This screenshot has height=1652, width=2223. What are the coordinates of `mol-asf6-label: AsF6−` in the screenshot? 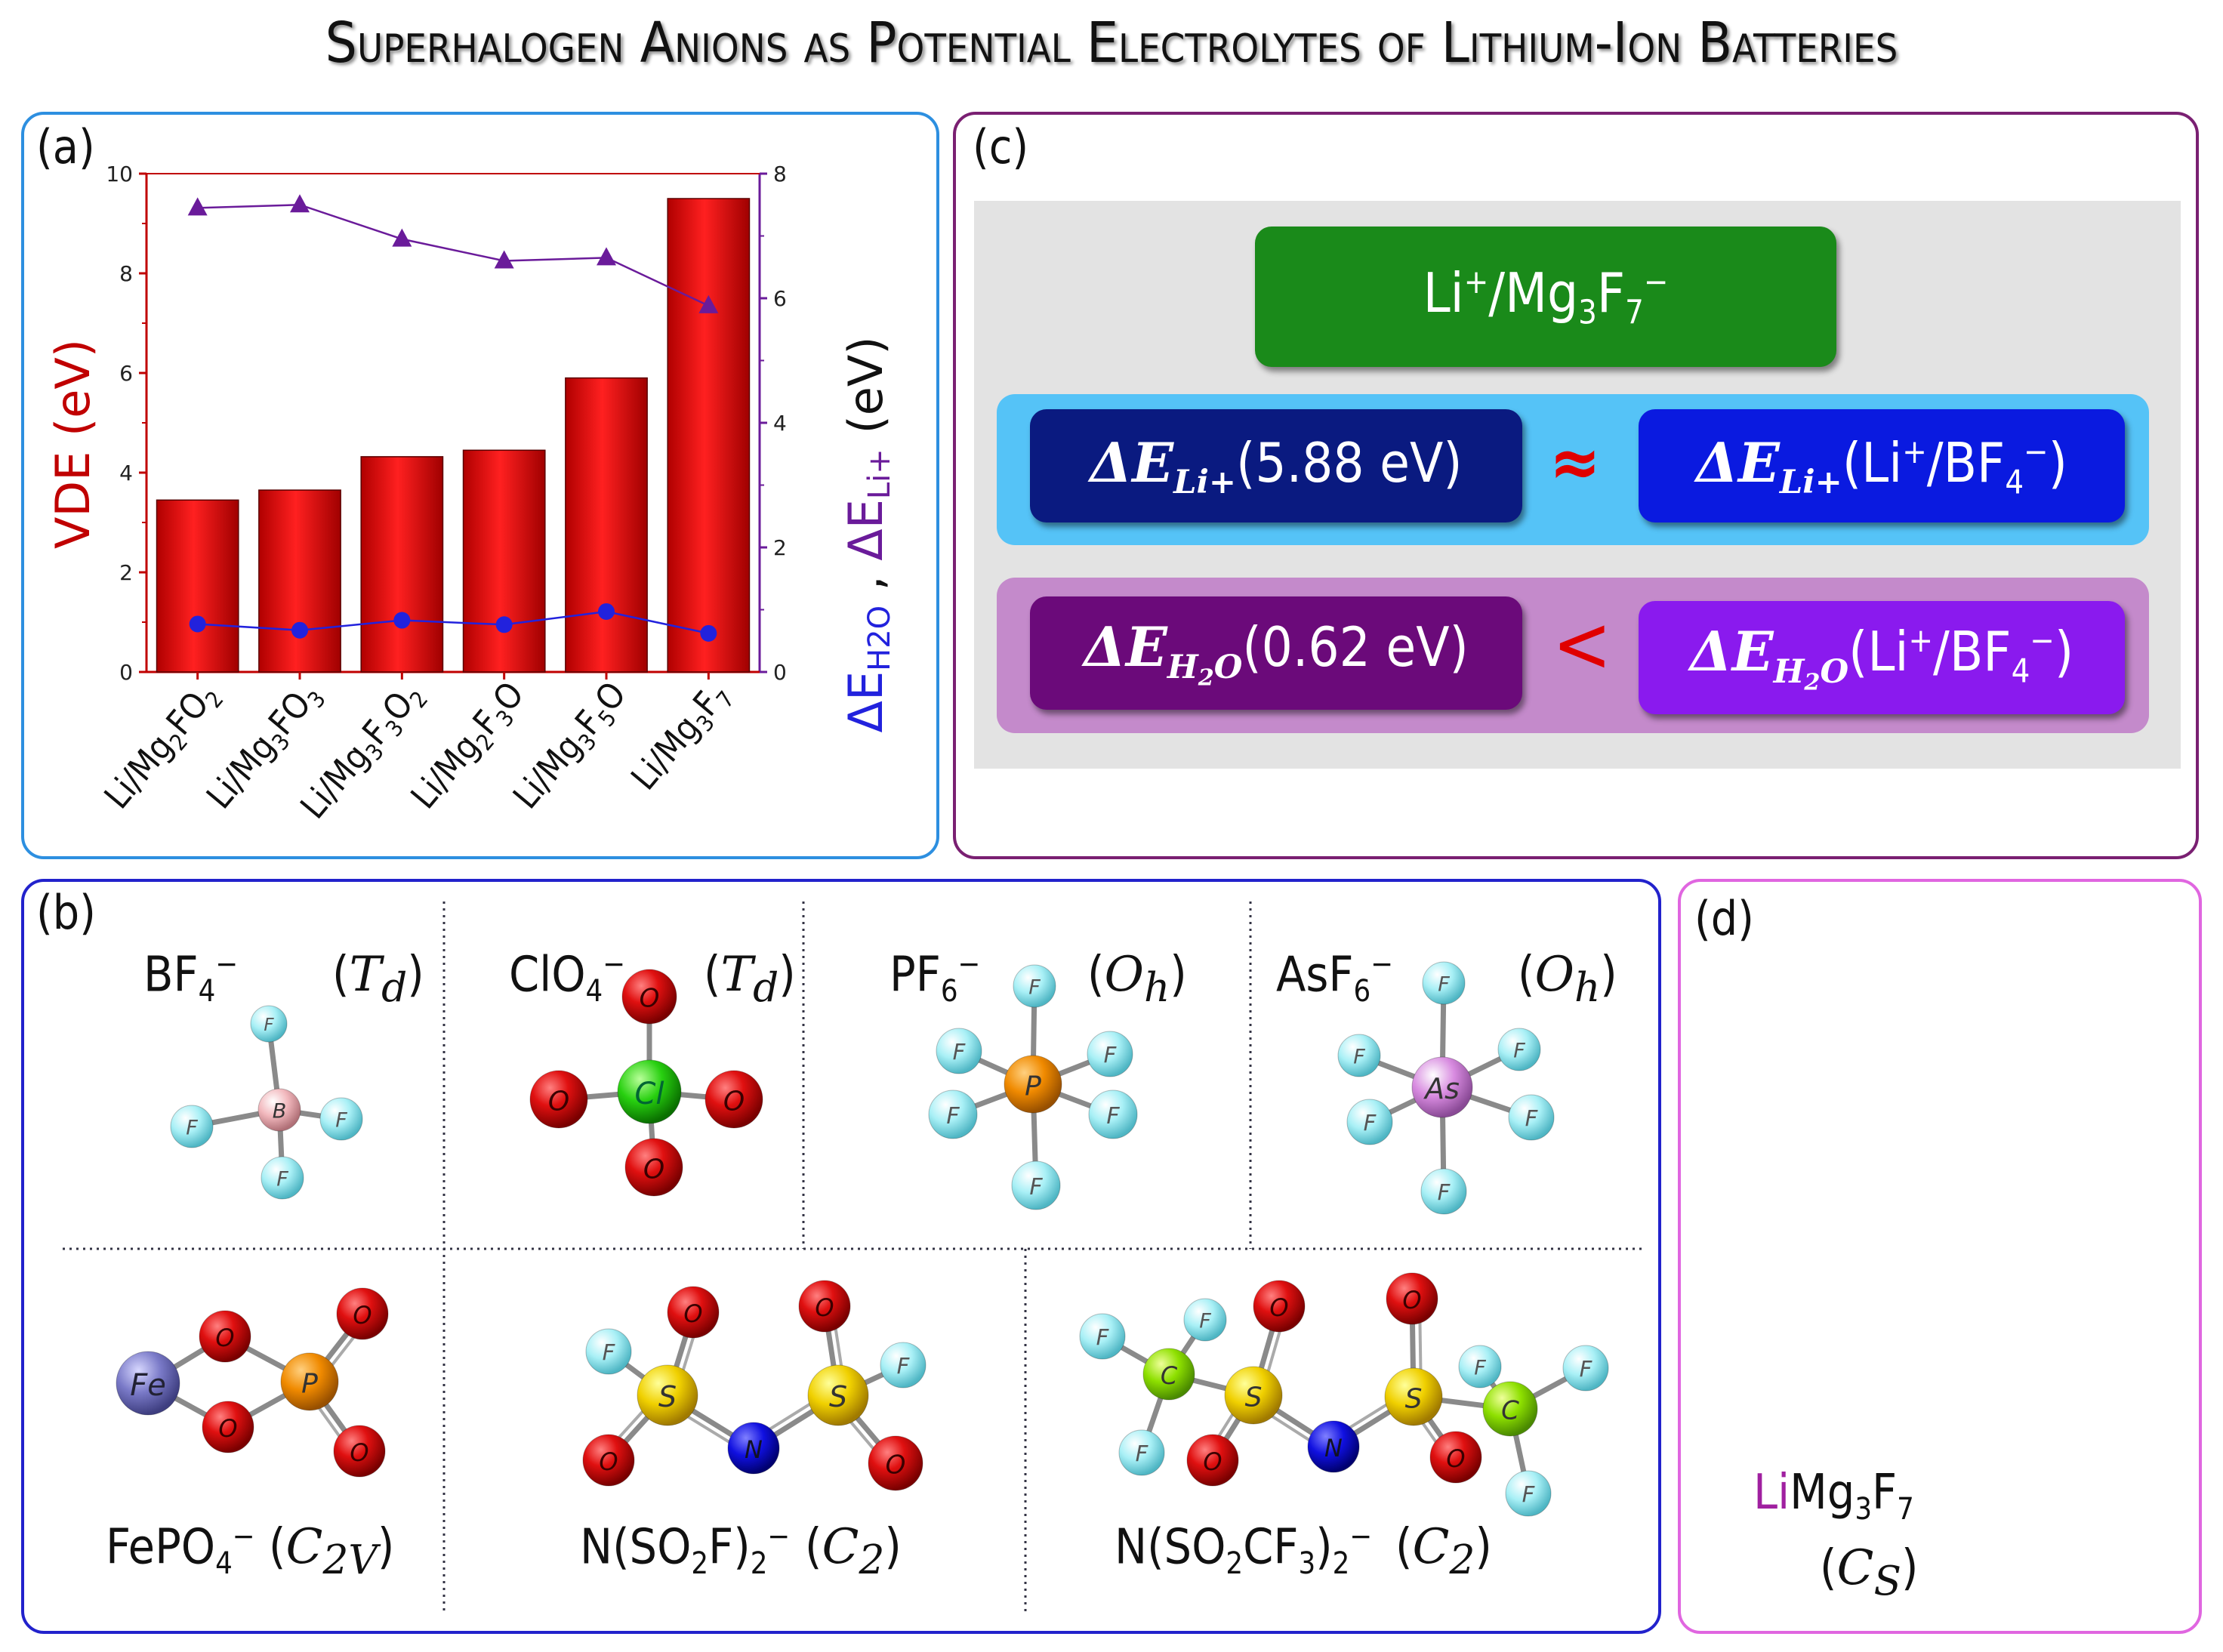 It's located at (1335, 978).